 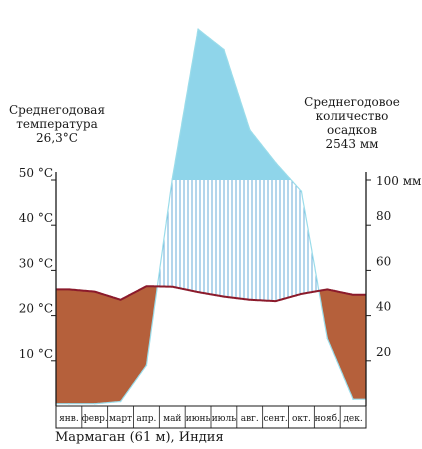 I want to click on precipitation-point-янв., so click(x=69, y=403).